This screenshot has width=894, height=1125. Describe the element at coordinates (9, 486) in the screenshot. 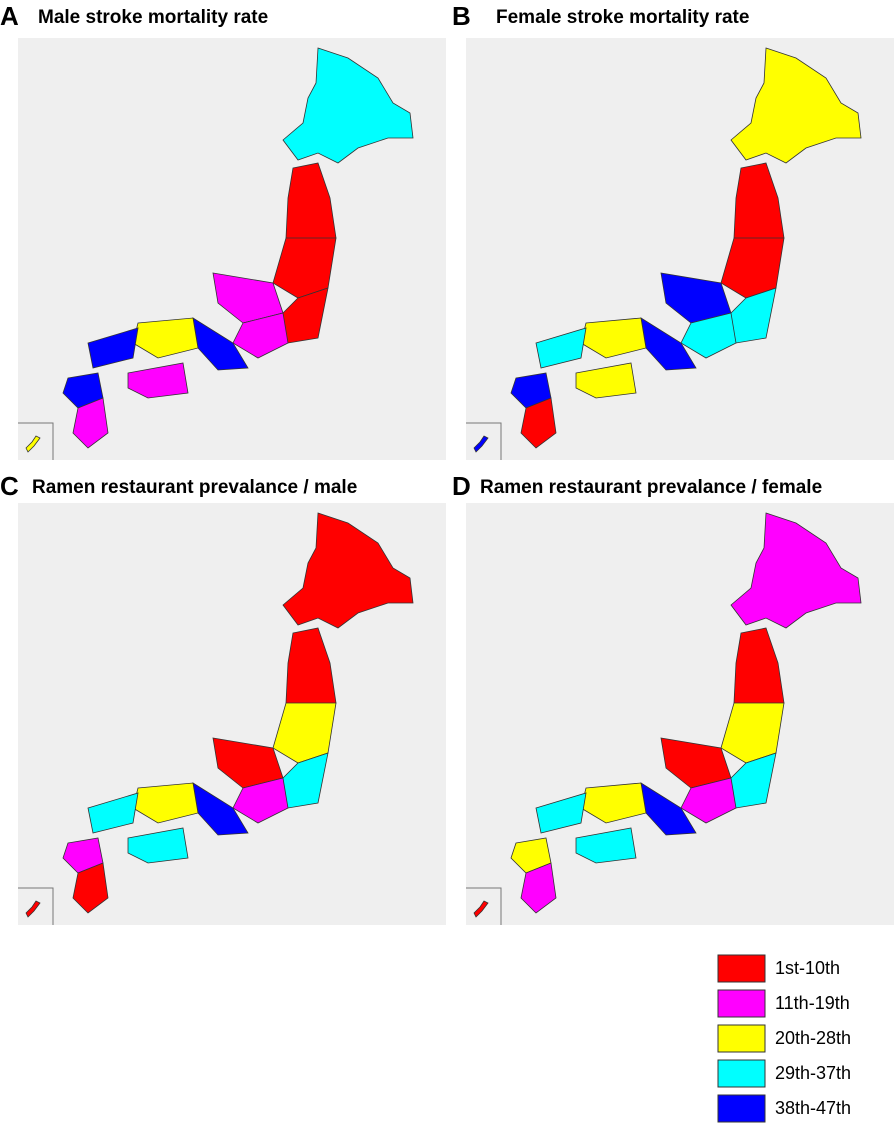

I see `panel-letter: C` at that location.